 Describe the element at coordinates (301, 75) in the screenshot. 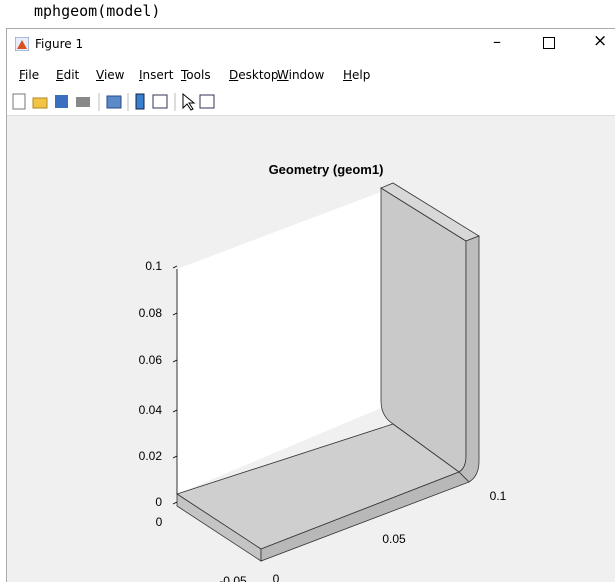

I see `menu-item: Window` at that location.